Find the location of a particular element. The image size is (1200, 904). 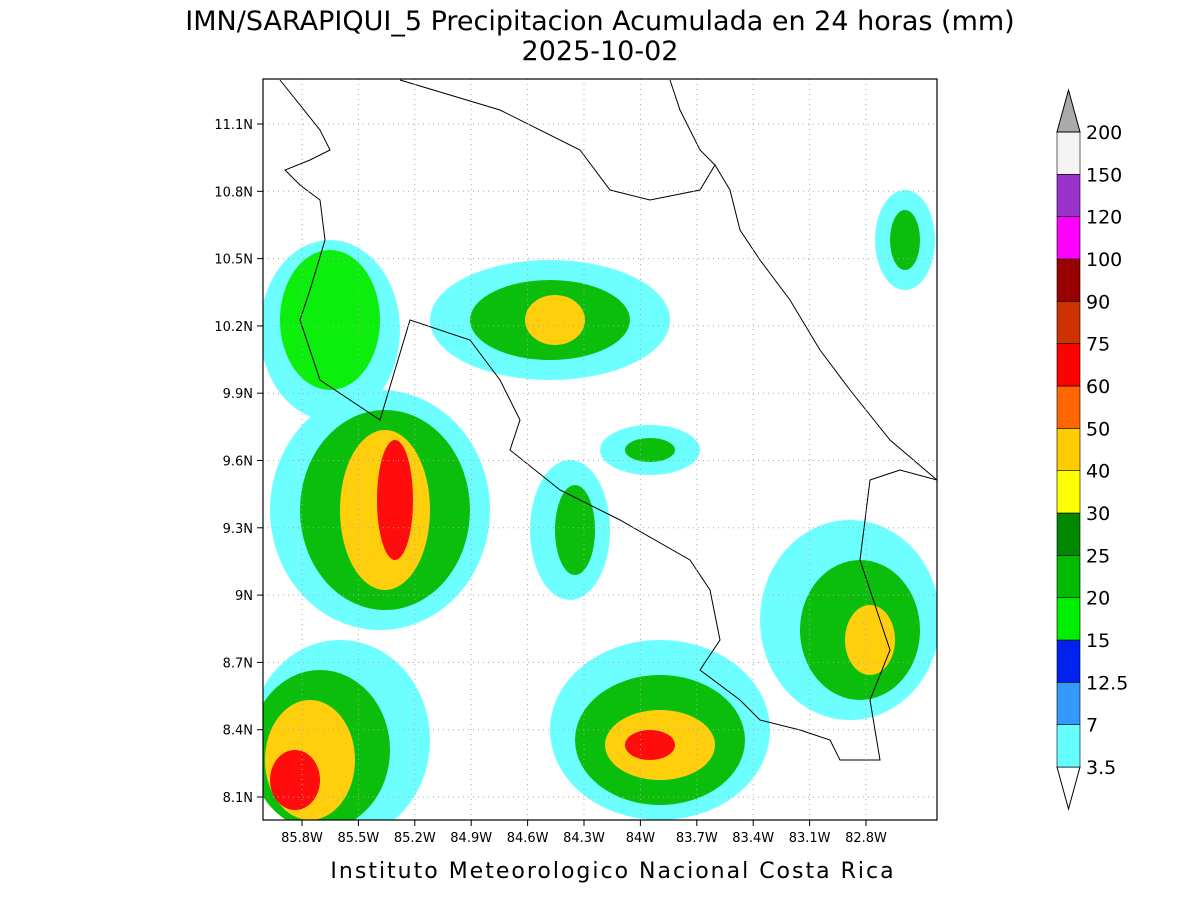

lon-tick-label: 83.1W is located at coordinates (810, 838).